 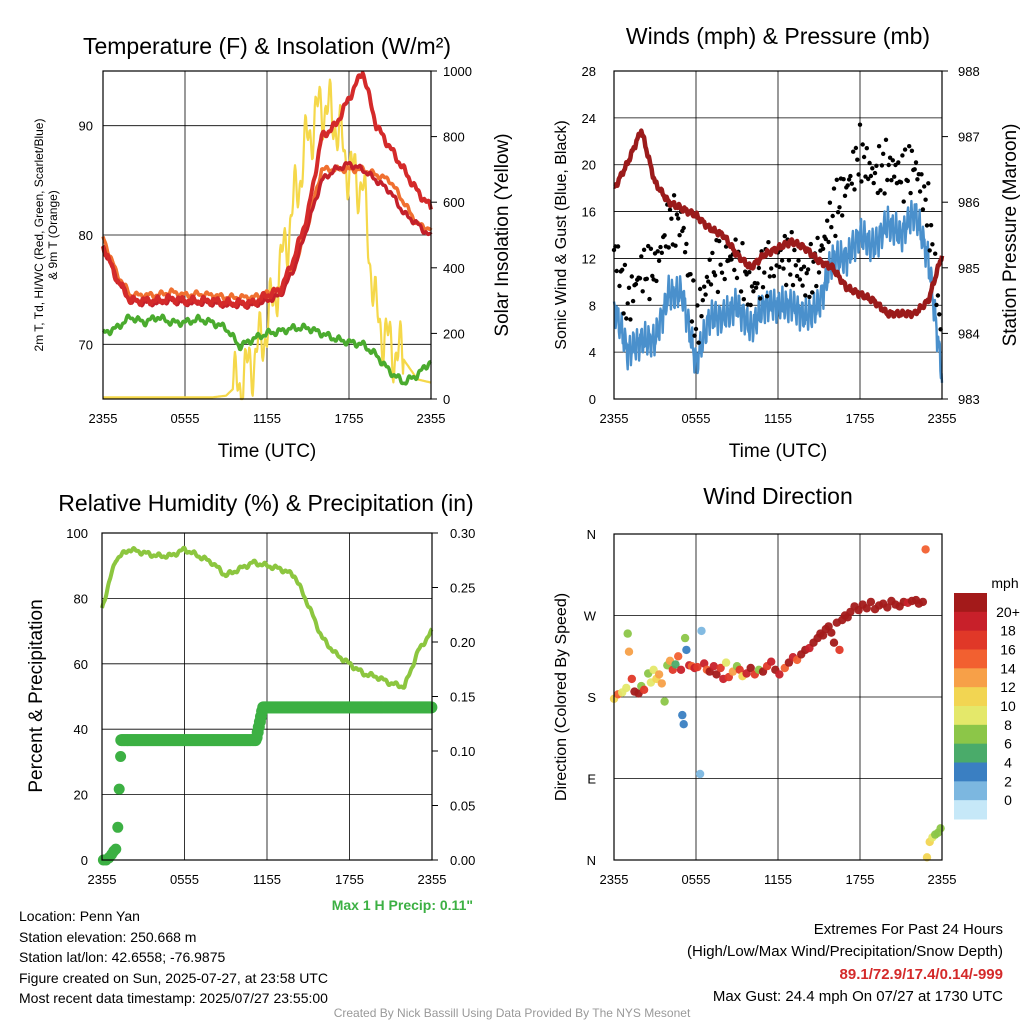 What do you see at coordinates (454, 268) in the screenshot?
I see `solar-ytick-2: 400` at bounding box center [454, 268].